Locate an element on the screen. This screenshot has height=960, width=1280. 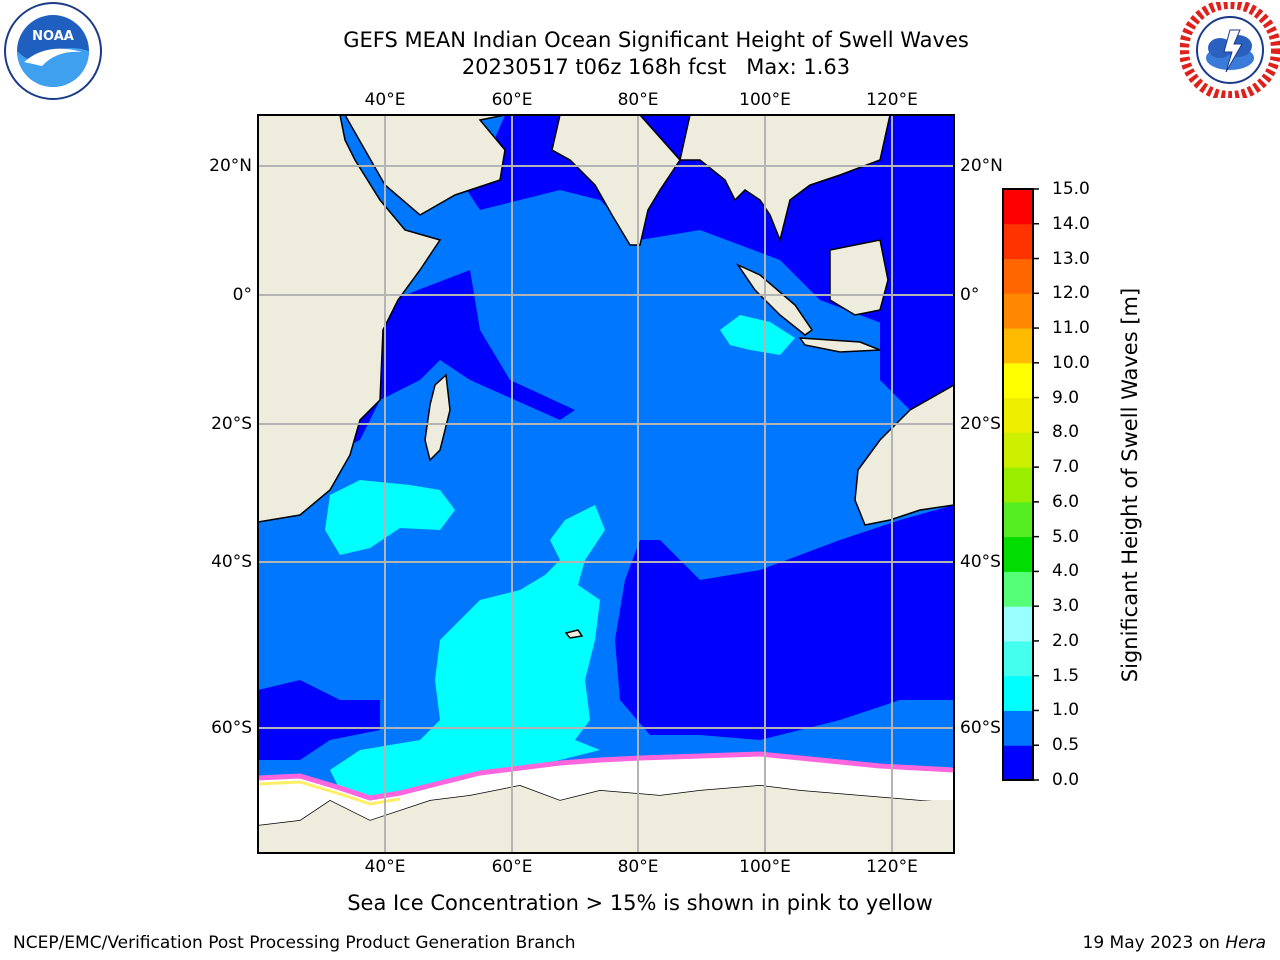
lat-label-right: 20°S is located at coordinates (980, 424).